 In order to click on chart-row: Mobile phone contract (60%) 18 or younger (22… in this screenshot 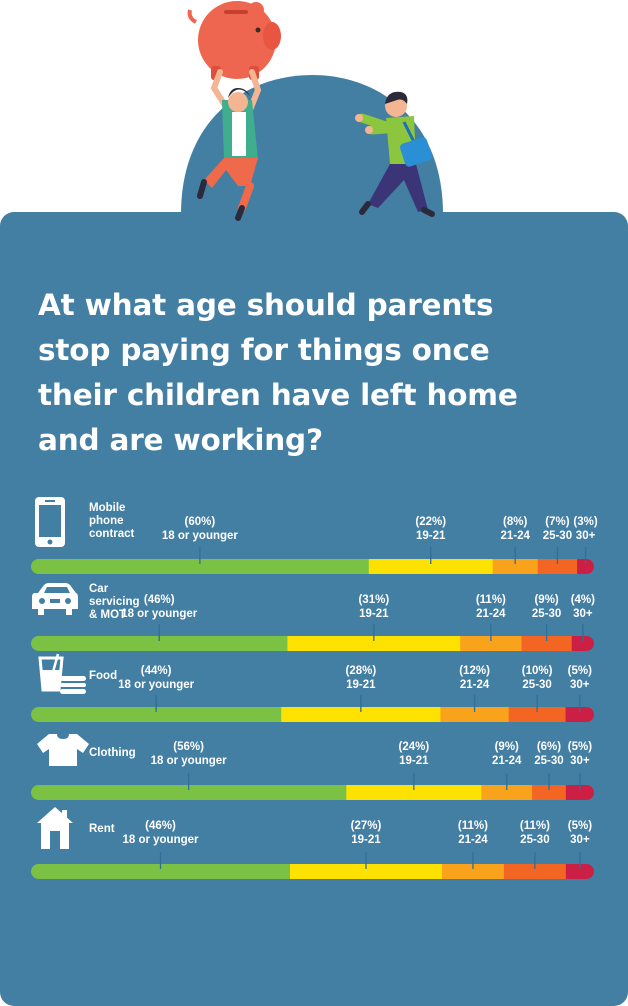, I will do `click(314, 538)`.